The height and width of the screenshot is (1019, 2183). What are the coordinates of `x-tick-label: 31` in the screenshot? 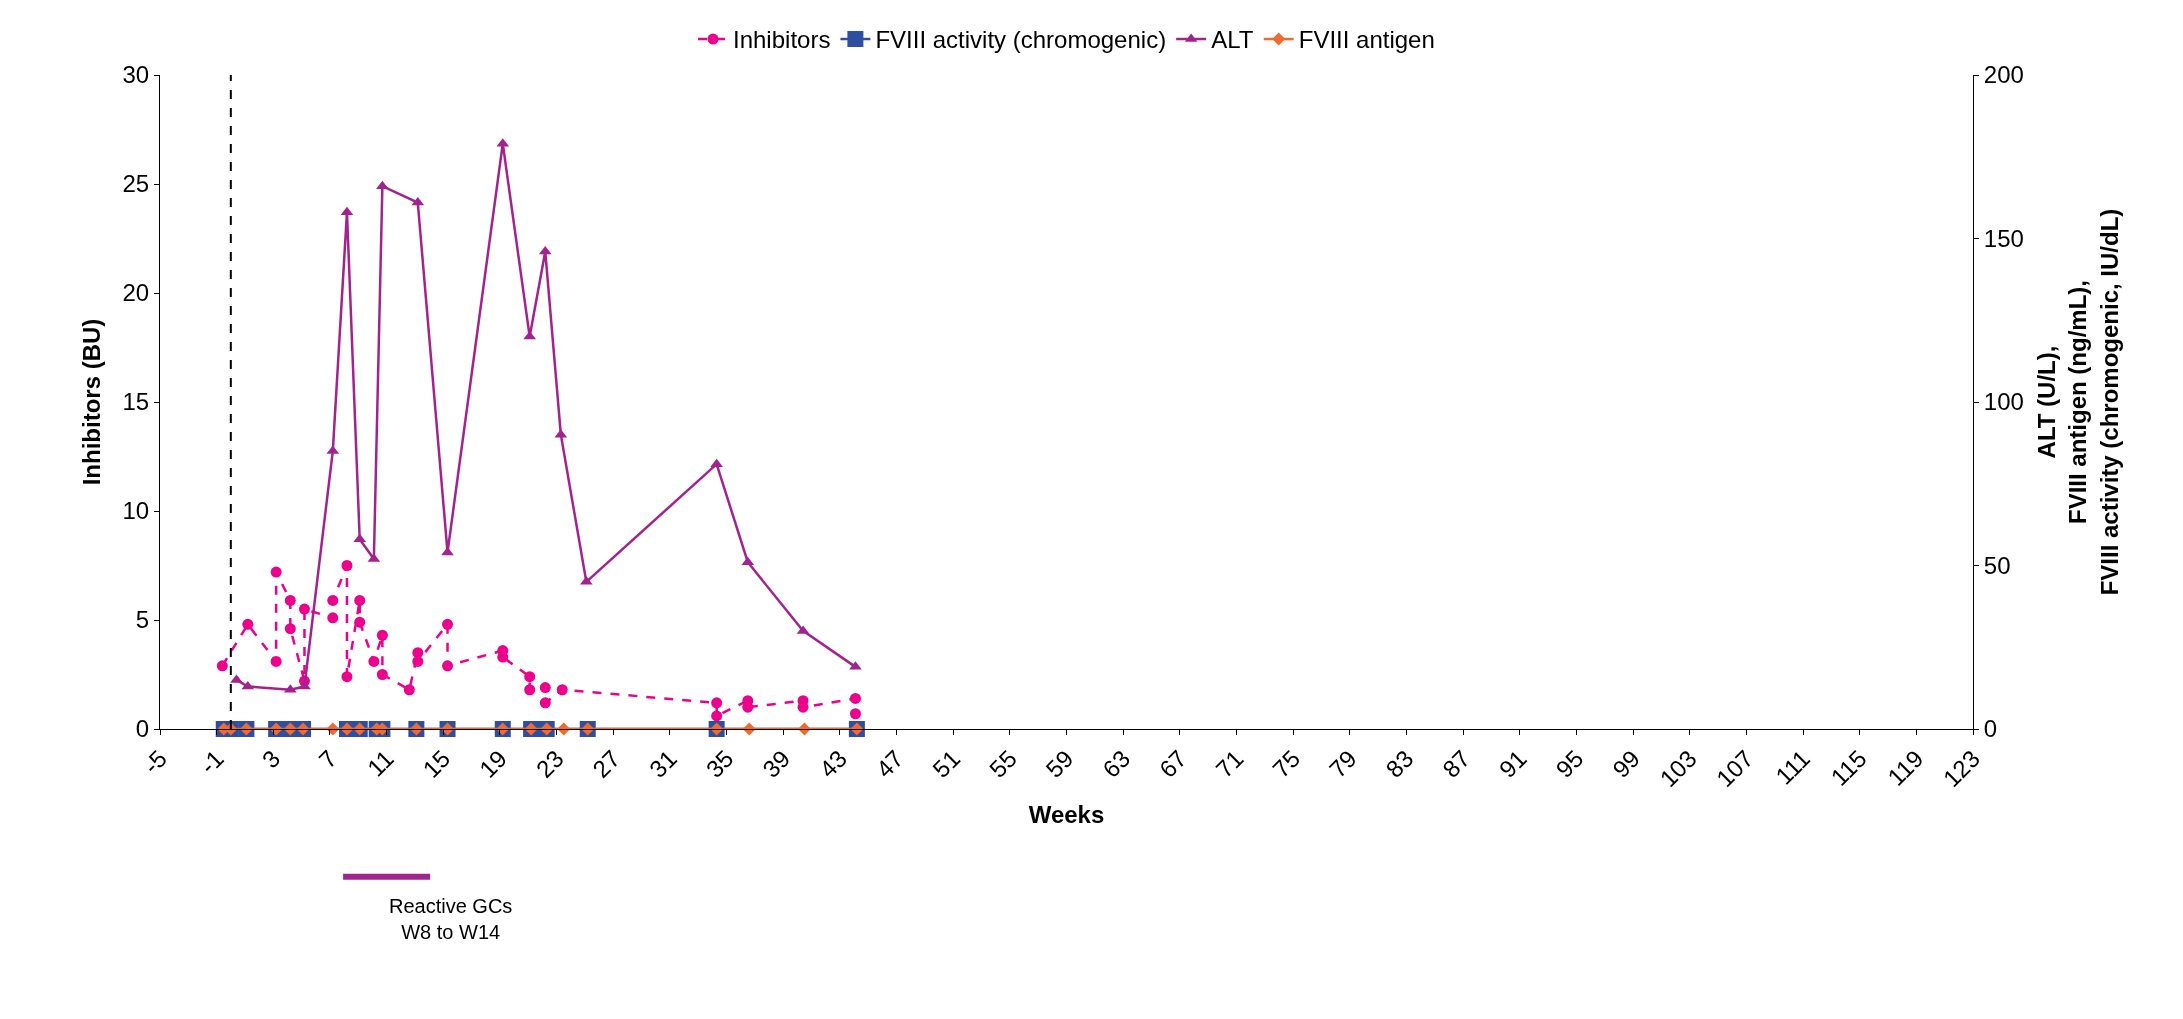 It's located at (662, 763).